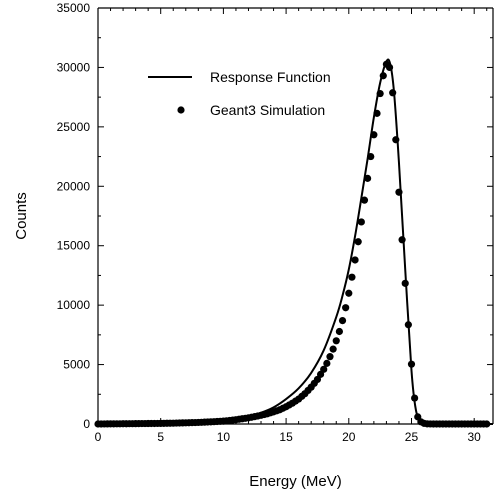 Image resolution: width=495 pixels, height=496 pixels. What do you see at coordinates (412, 437) in the screenshot?
I see `x-tick-label: 25` at bounding box center [412, 437].